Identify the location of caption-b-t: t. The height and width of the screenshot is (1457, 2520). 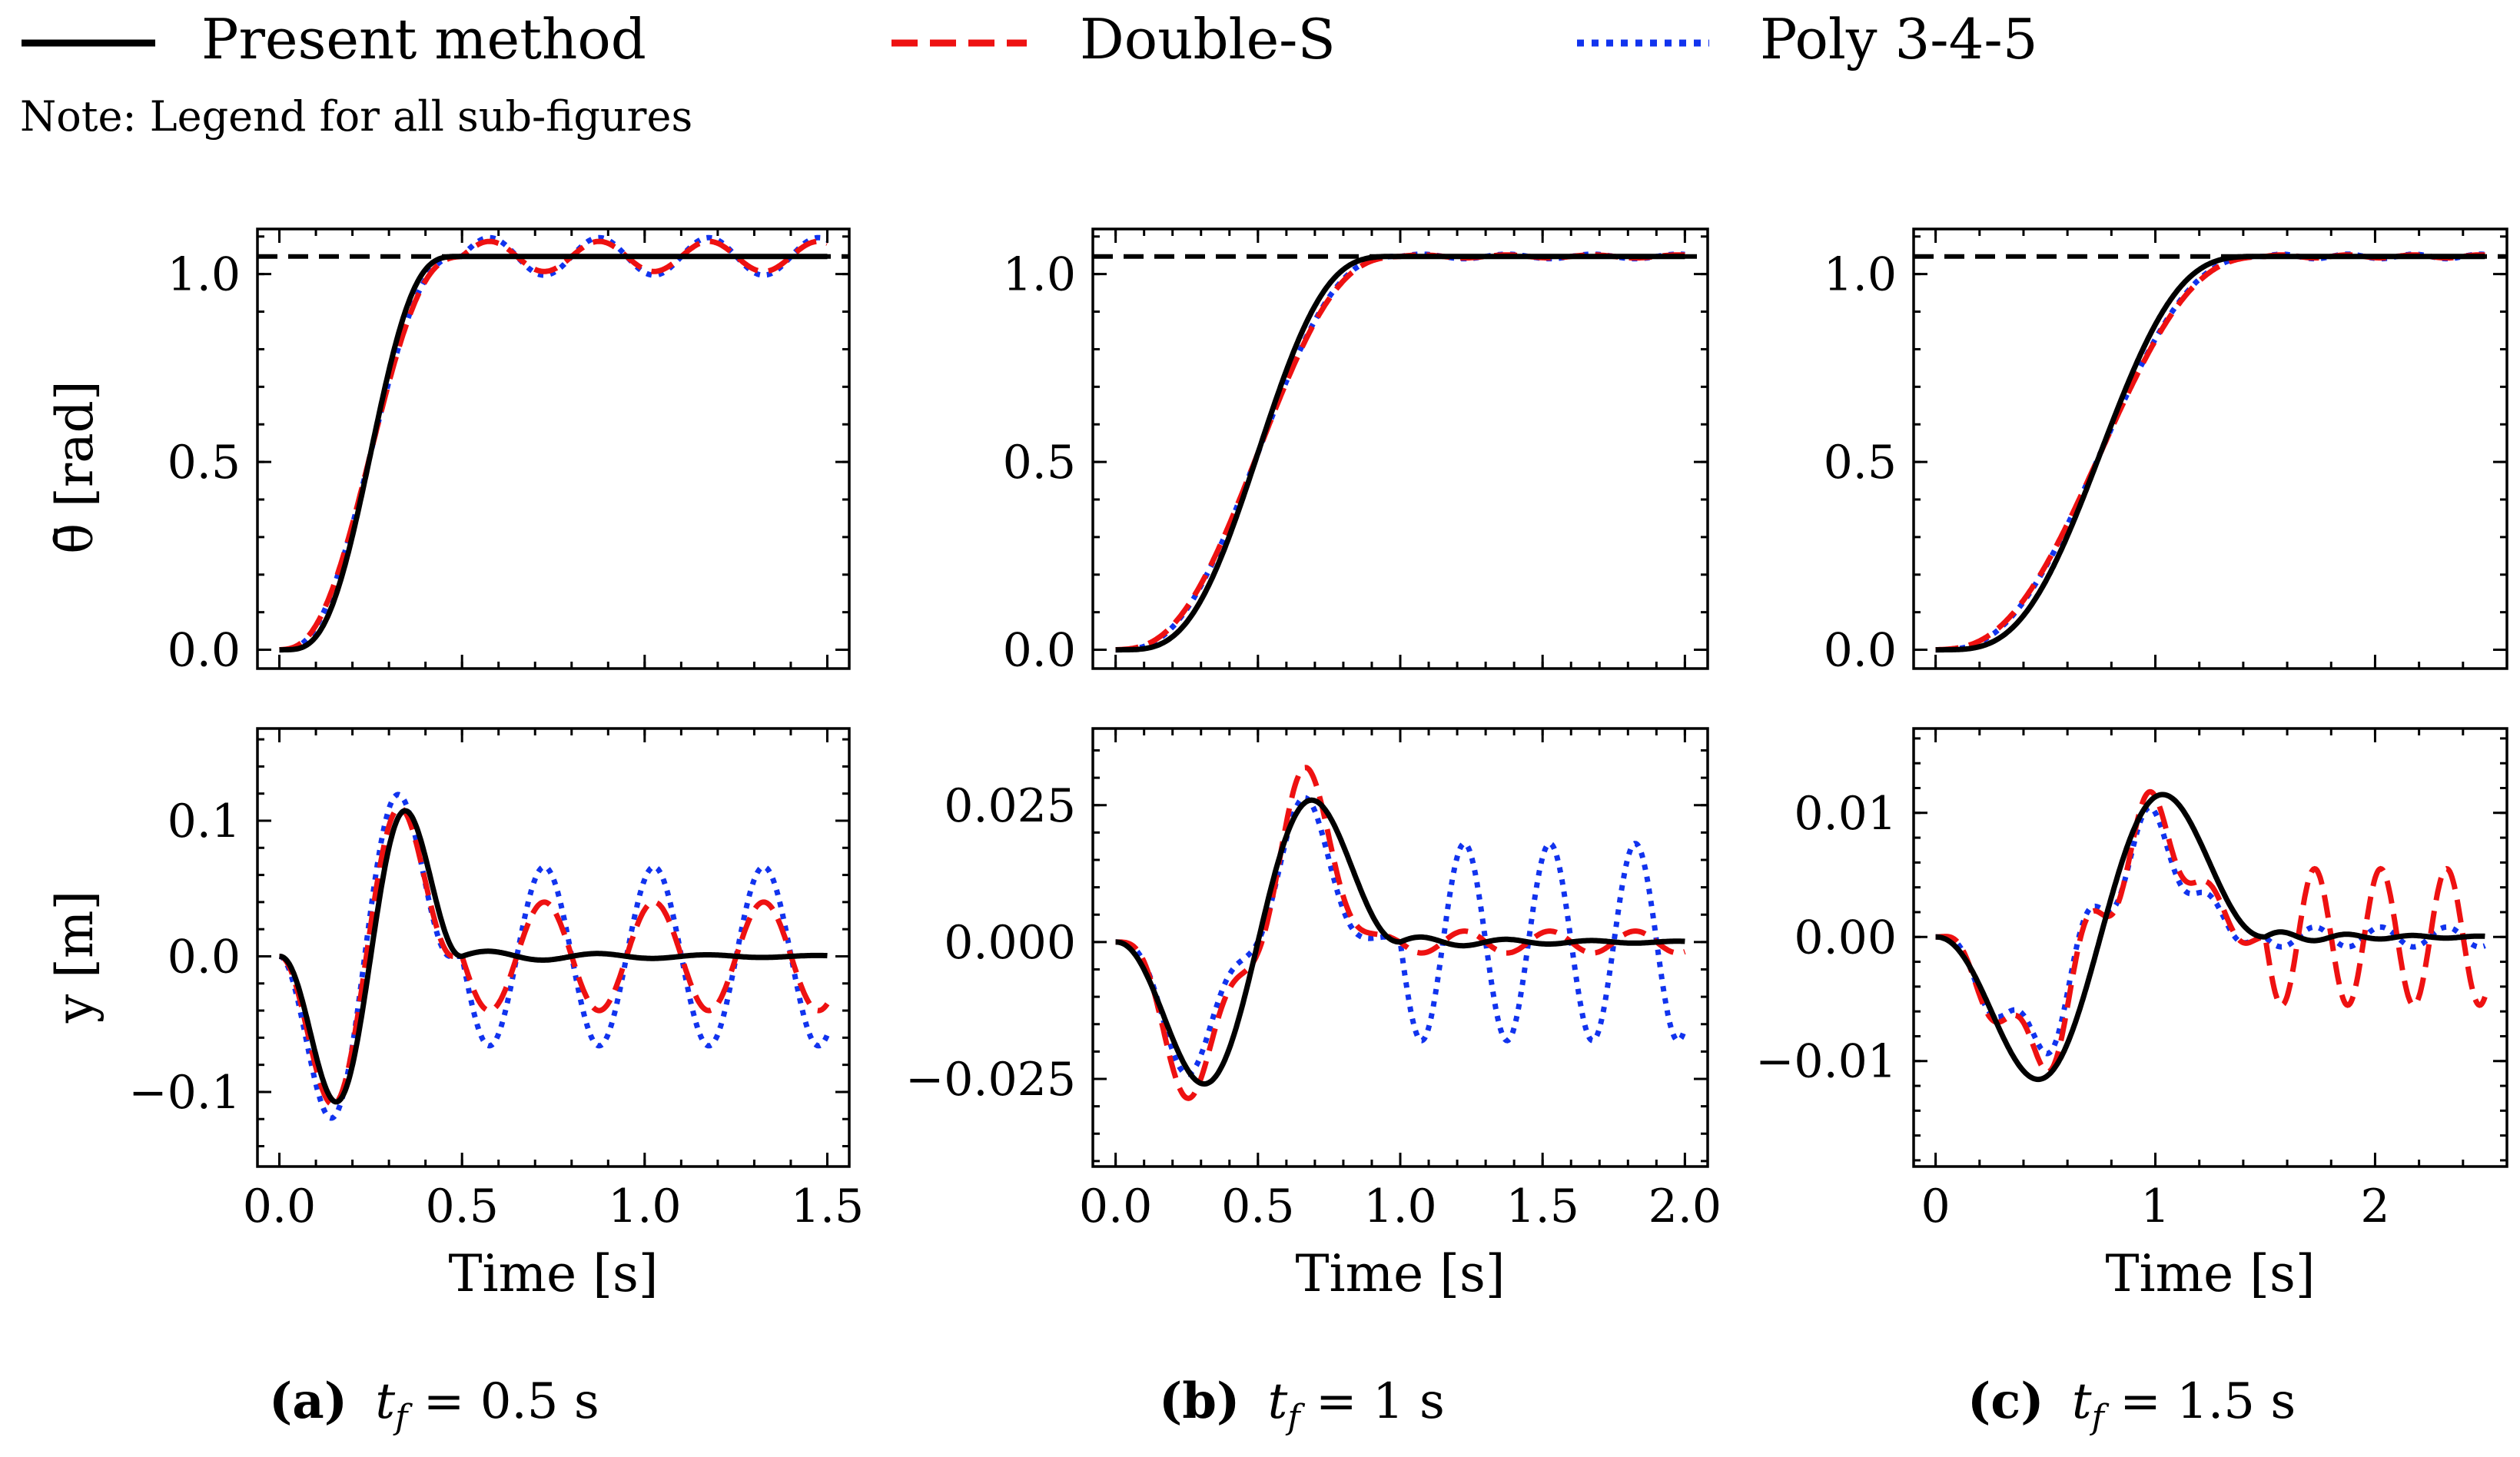
(1278, 1402).